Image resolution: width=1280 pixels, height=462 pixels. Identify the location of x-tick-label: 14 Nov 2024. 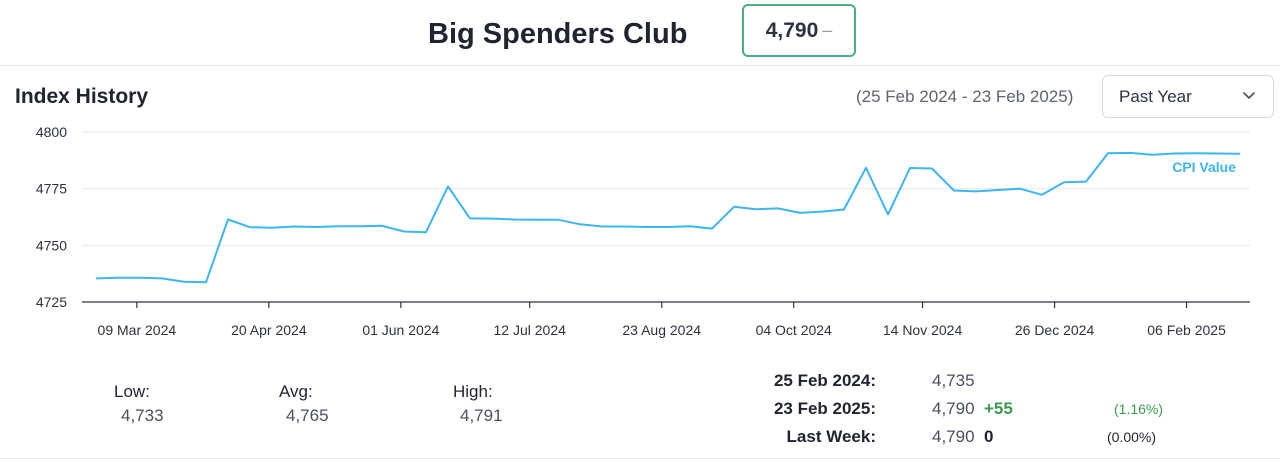
(923, 330).